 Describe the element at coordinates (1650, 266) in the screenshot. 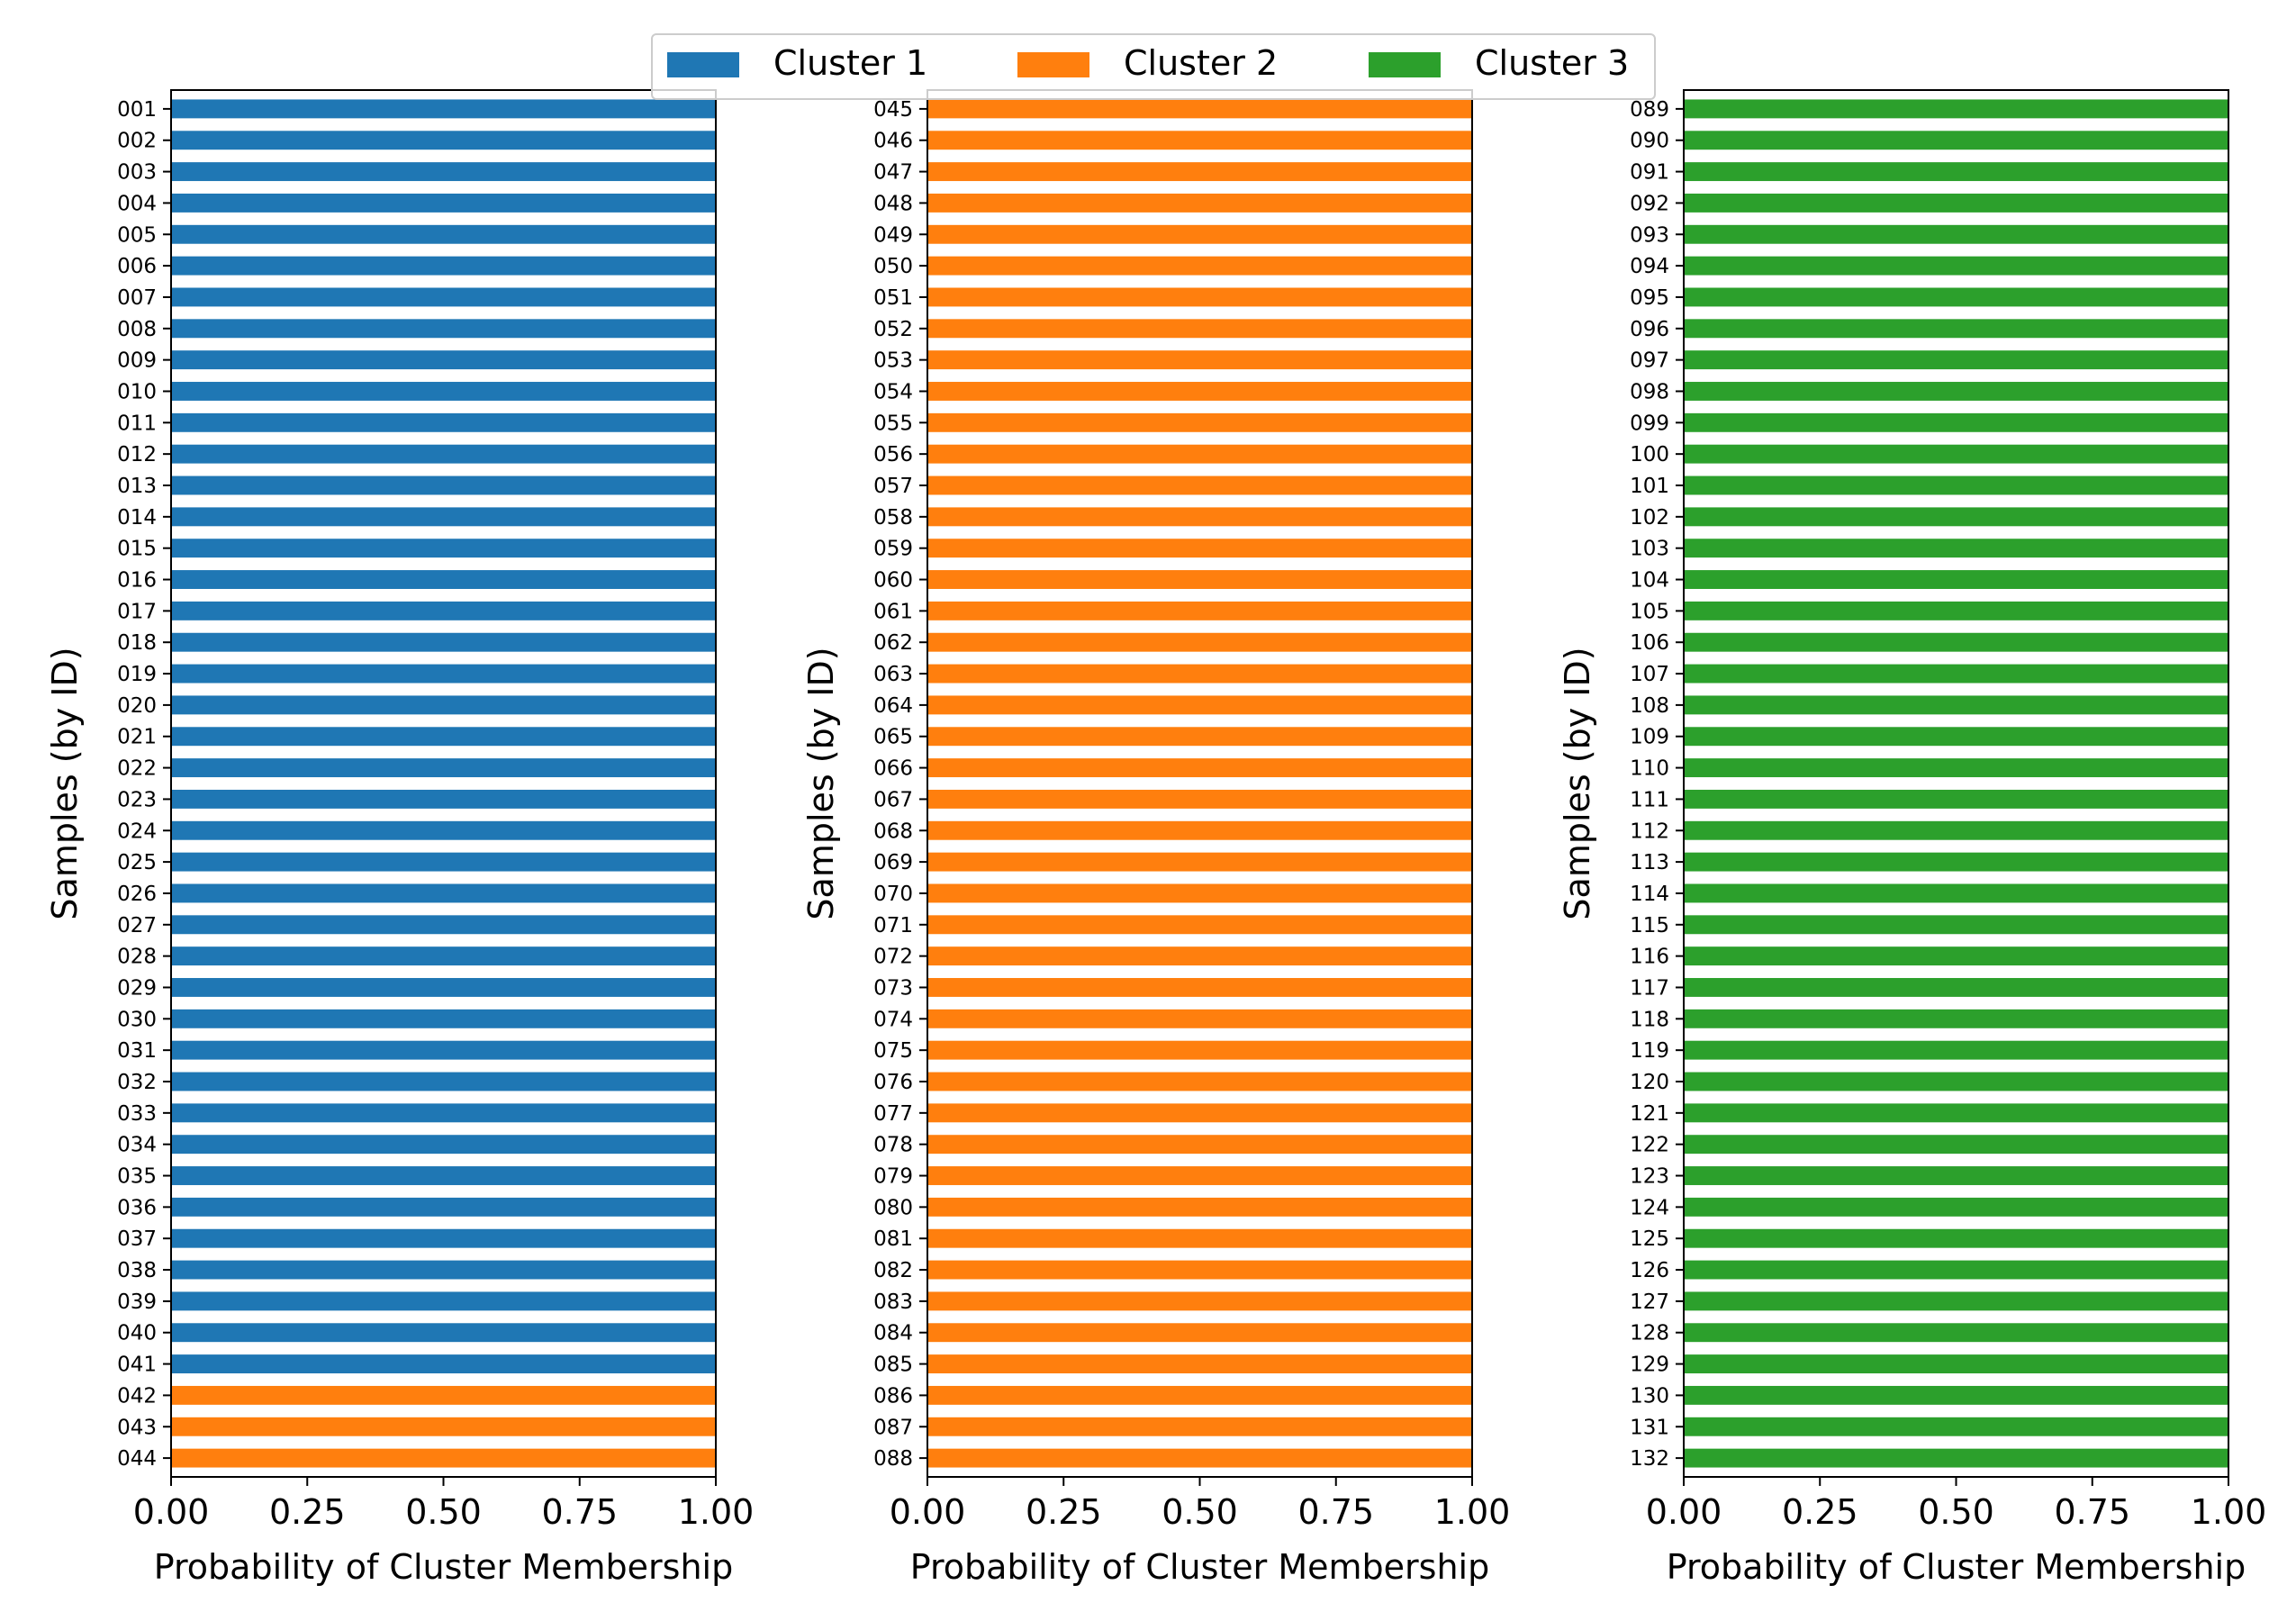

I see `y-tick-label: 094` at that location.